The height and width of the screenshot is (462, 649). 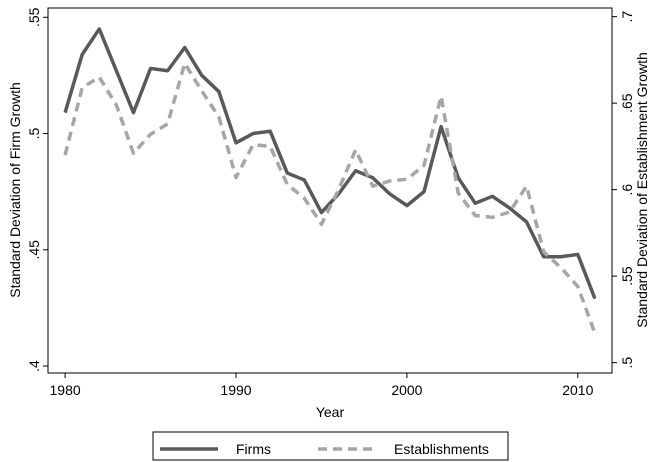 What do you see at coordinates (34, 17) in the screenshot?
I see `y-tick-label: .55` at bounding box center [34, 17].